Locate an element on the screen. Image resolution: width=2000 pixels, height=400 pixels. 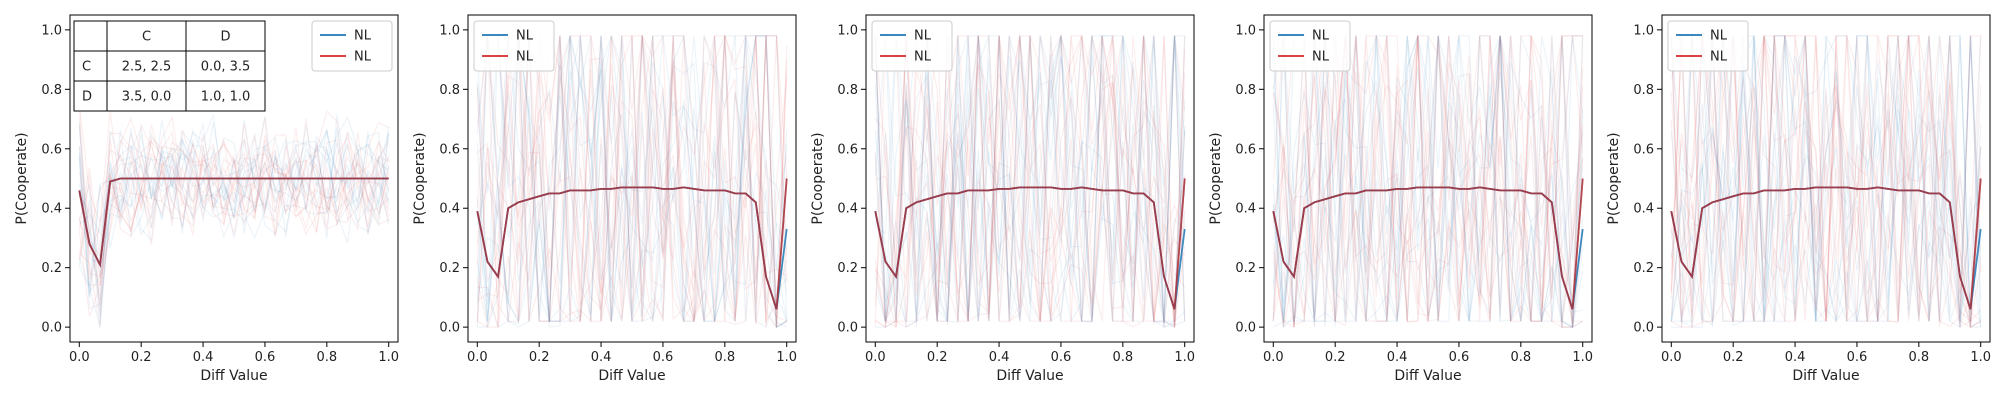
x-tick-label: 0.4 is located at coordinates (1795, 357).